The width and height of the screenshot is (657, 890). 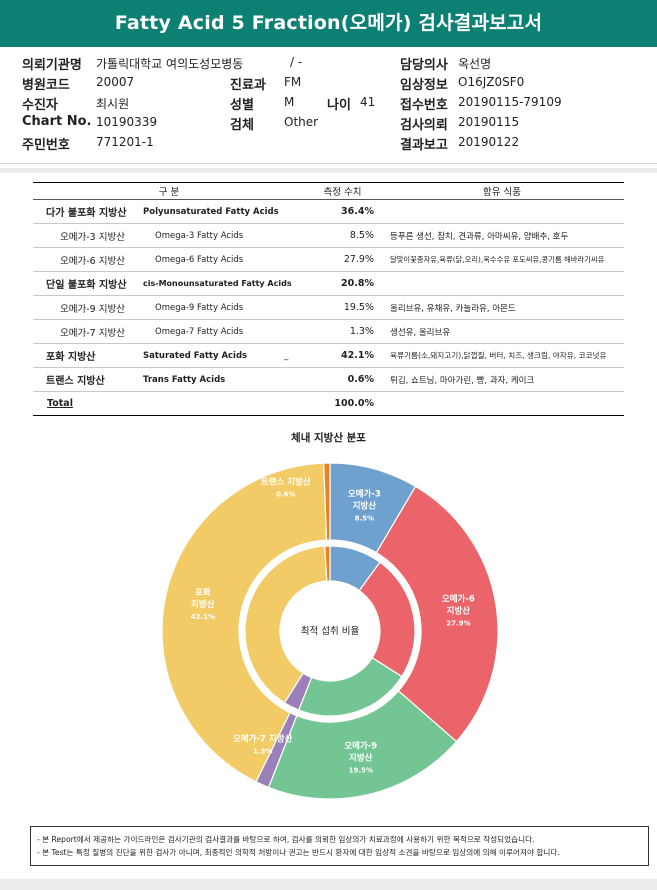 I want to click on section-gap, so click(x=328, y=170).